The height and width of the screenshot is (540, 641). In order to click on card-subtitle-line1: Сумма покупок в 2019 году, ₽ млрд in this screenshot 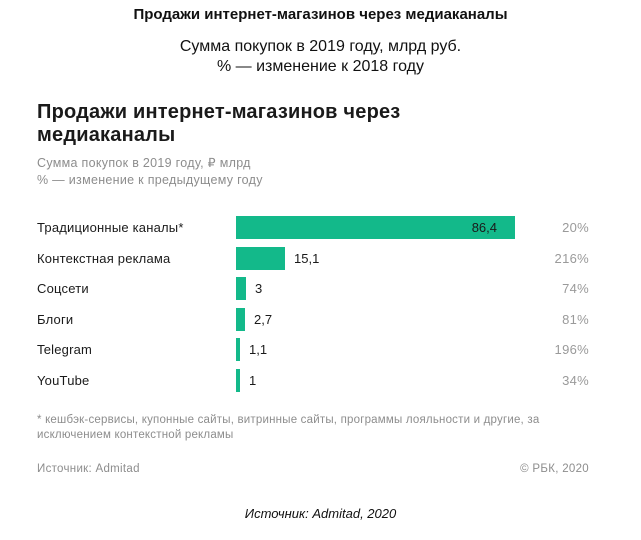, I will do `click(144, 163)`.